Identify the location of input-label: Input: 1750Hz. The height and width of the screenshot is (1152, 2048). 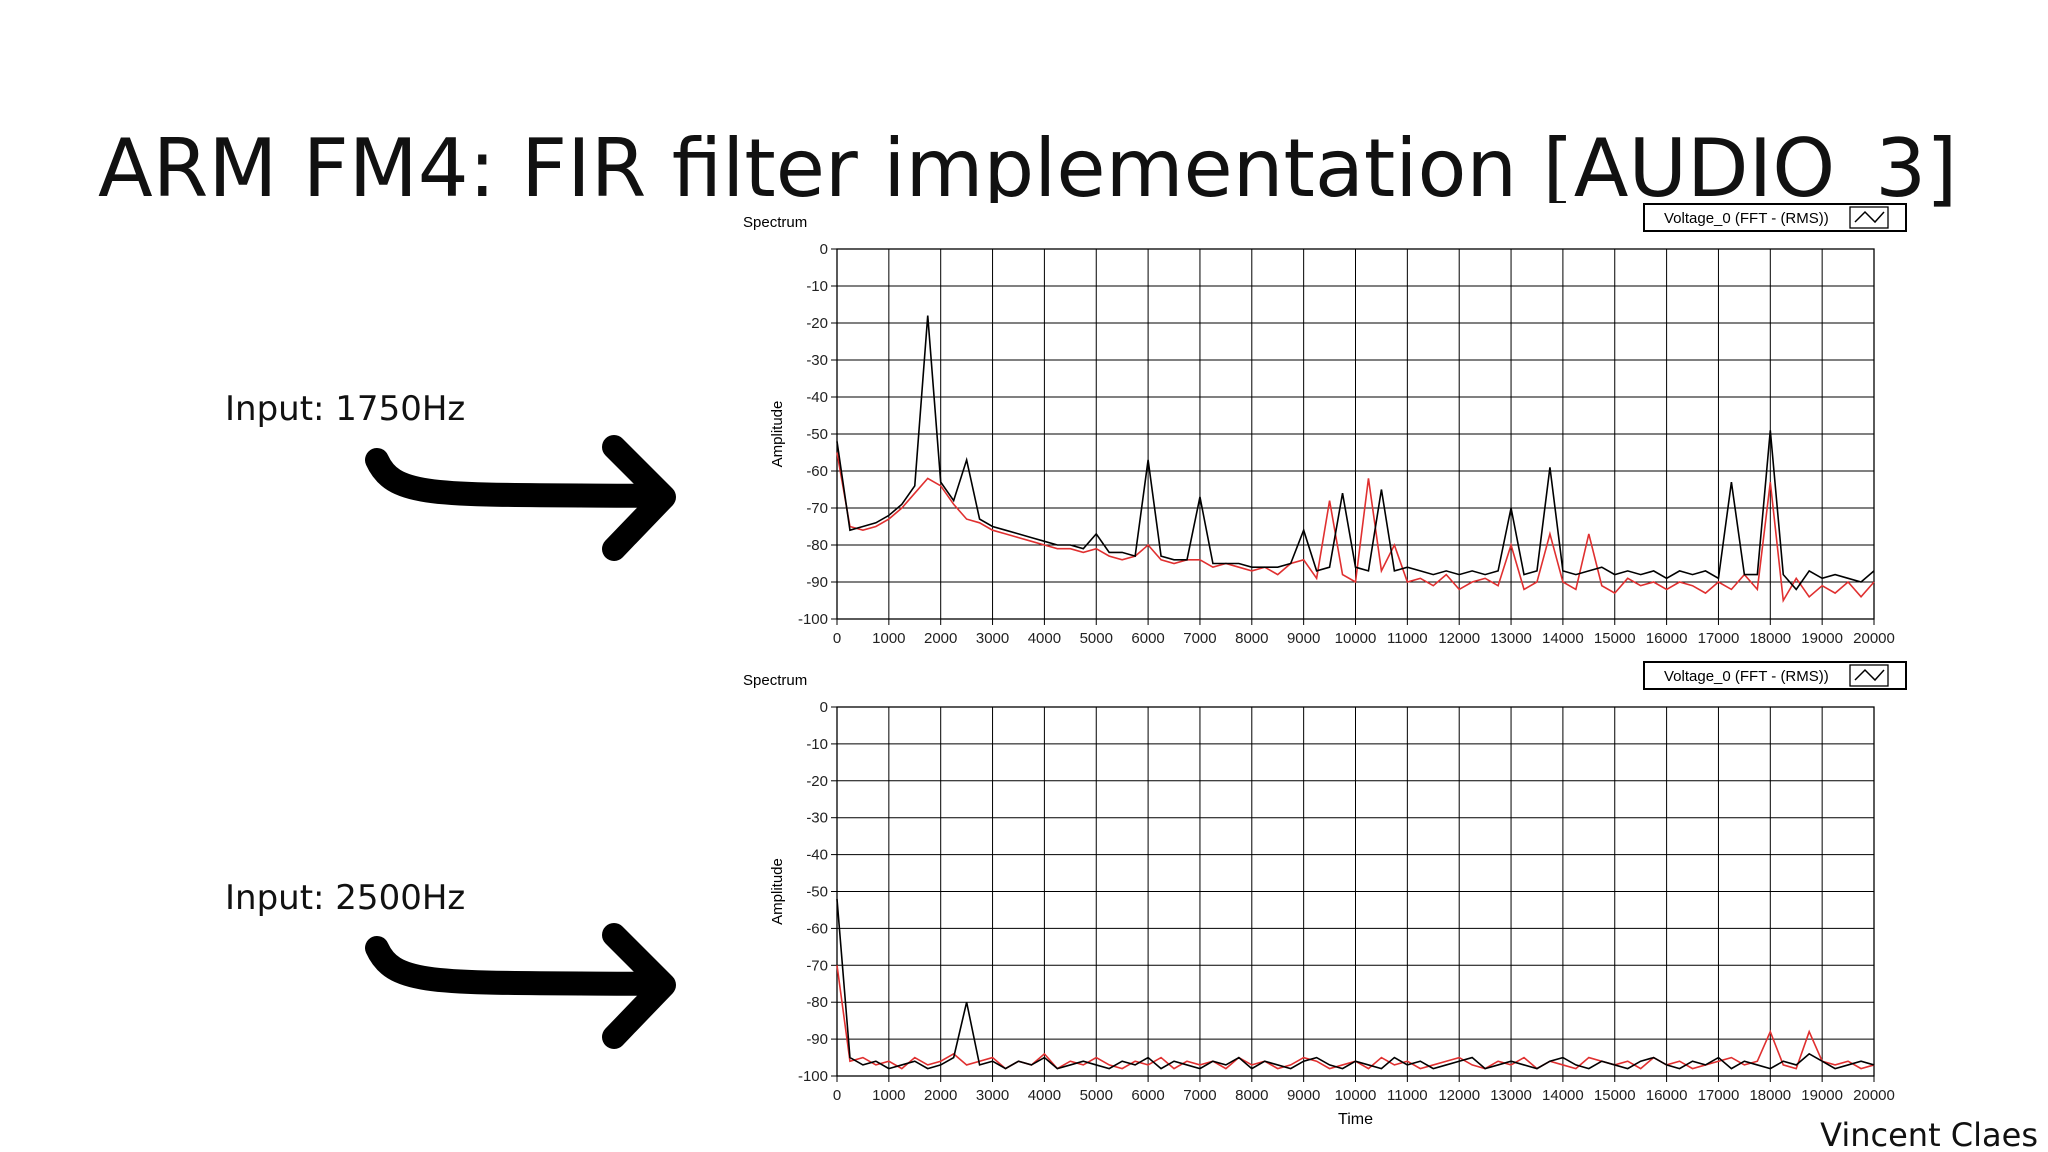
(345, 409).